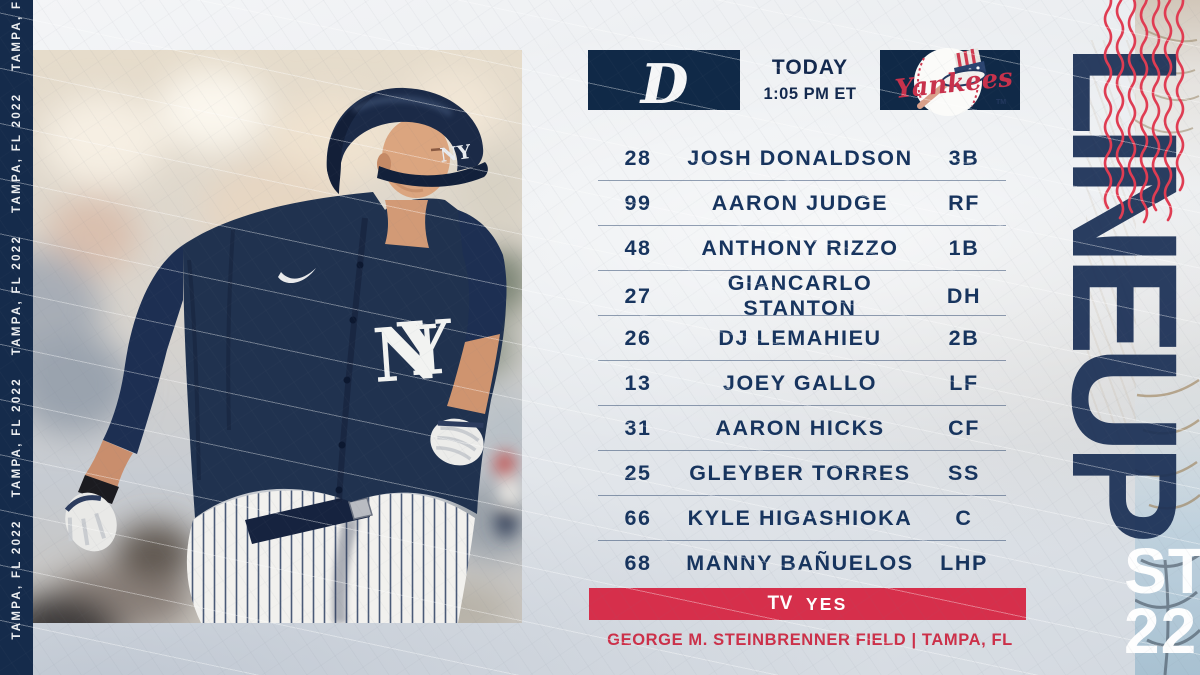  I want to click on lineup-row: 28 JOSH DONALDSON 3B, so click(802, 158).